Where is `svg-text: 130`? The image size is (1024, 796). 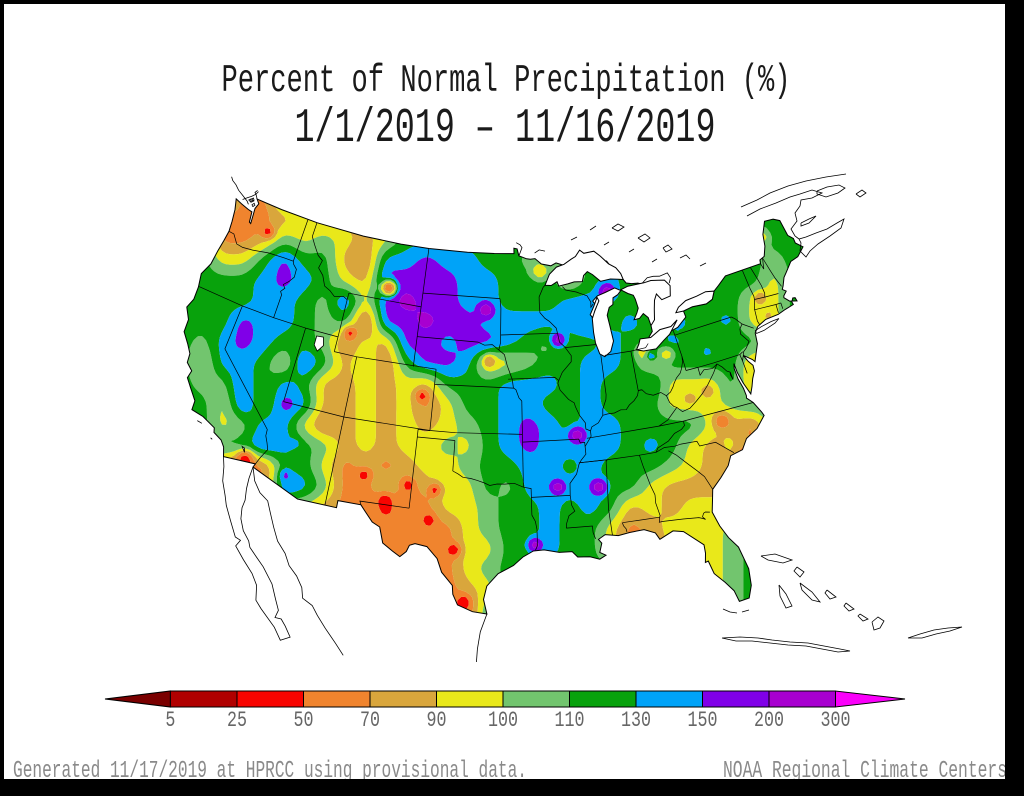
svg-text: 130 is located at coordinates (636, 720).